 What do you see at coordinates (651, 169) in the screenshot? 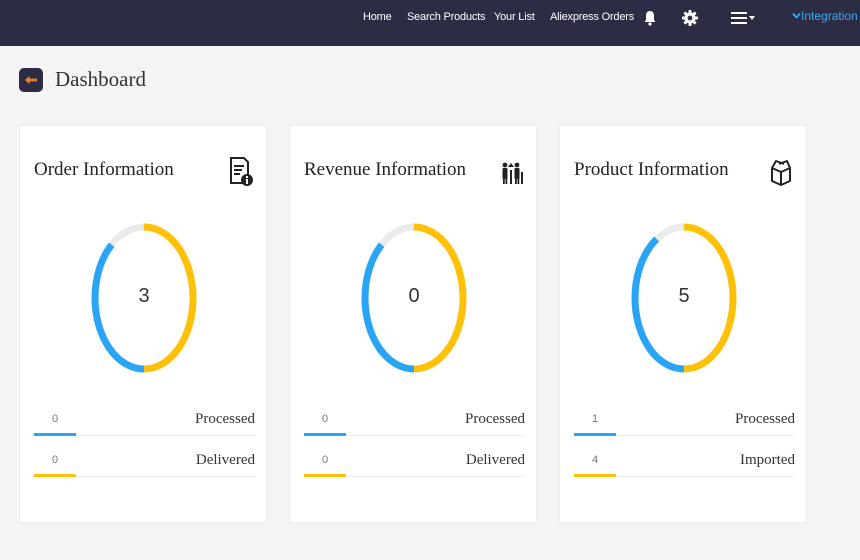
I see `card-title: Product Information` at bounding box center [651, 169].